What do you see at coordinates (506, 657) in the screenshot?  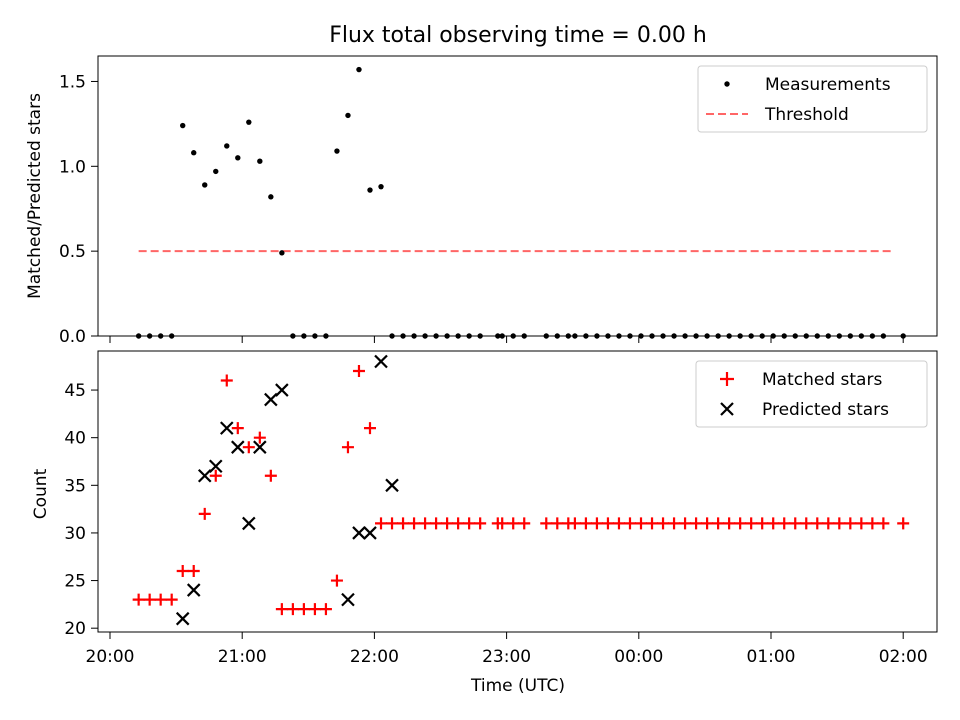 I see `x-tick-label: 23:00` at bounding box center [506, 657].